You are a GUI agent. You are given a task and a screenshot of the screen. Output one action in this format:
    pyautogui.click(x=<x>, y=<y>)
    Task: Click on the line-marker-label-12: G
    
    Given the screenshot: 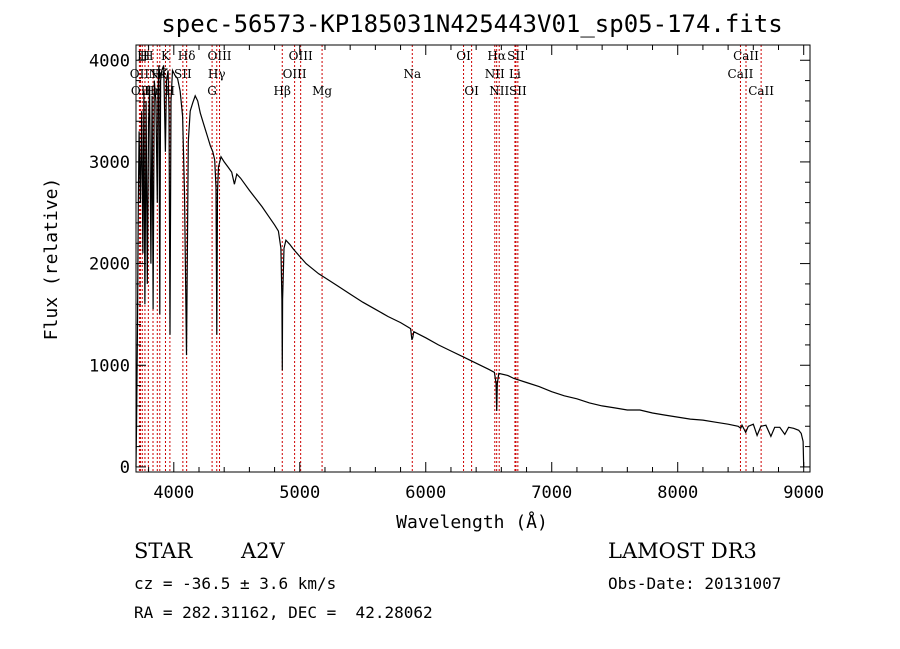 What is the action you would take?
    pyautogui.click(x=212, y=91)
    